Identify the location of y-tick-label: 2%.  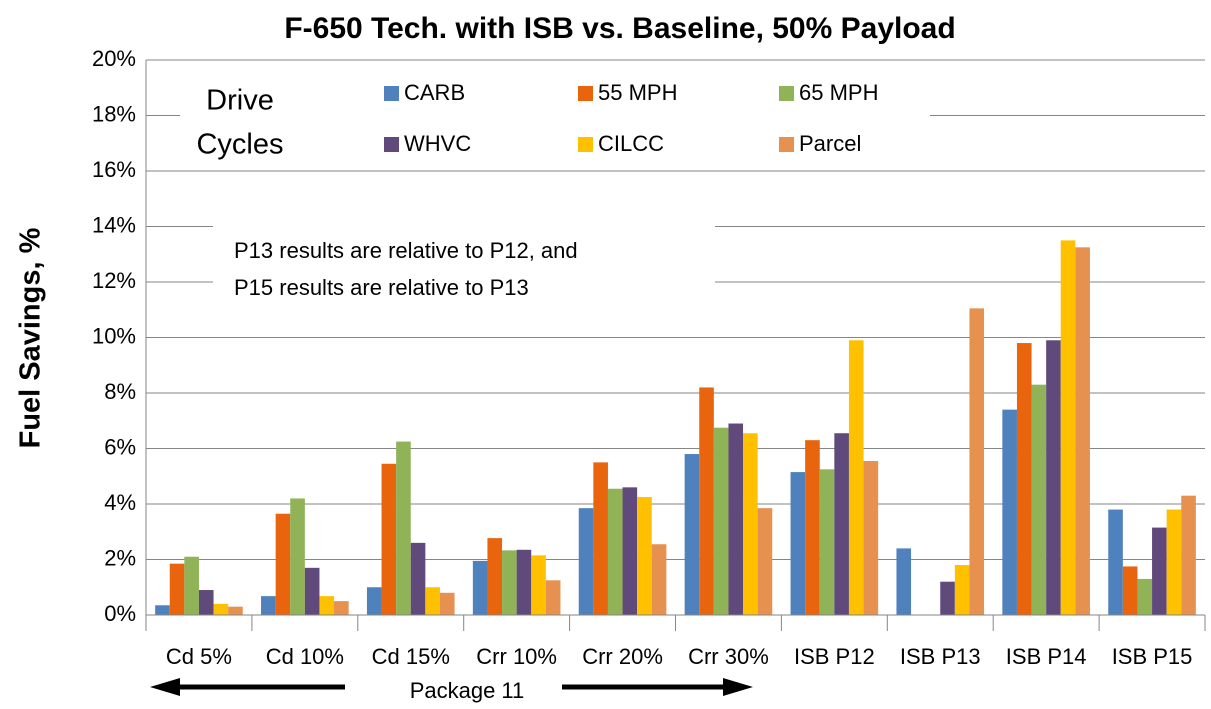
(120, 557).